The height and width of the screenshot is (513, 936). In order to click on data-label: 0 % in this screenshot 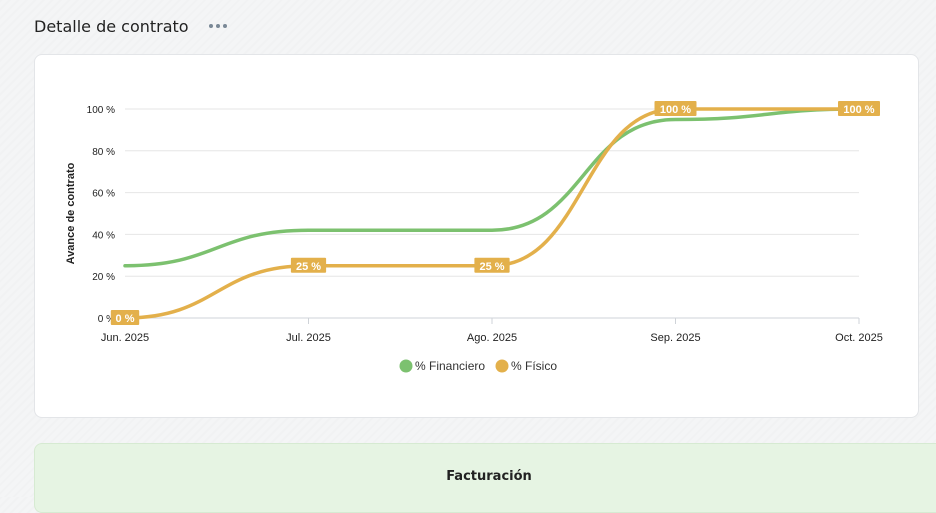, I will do `click(125, 319)`.